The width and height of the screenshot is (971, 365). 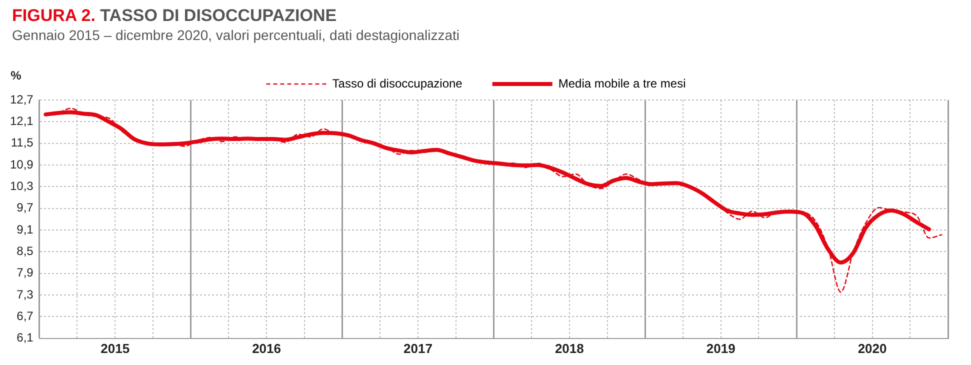 What do you see at coordinates (16, 75) in the screenshot?
I see `y-axis-title: %` at bounding box center [16, 75].